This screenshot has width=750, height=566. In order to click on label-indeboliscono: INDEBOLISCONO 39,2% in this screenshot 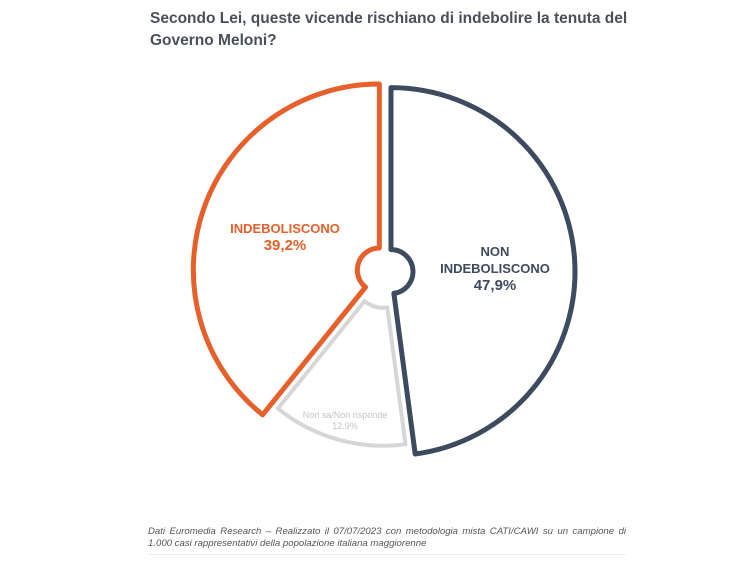, I will do `click(285, 237)`.